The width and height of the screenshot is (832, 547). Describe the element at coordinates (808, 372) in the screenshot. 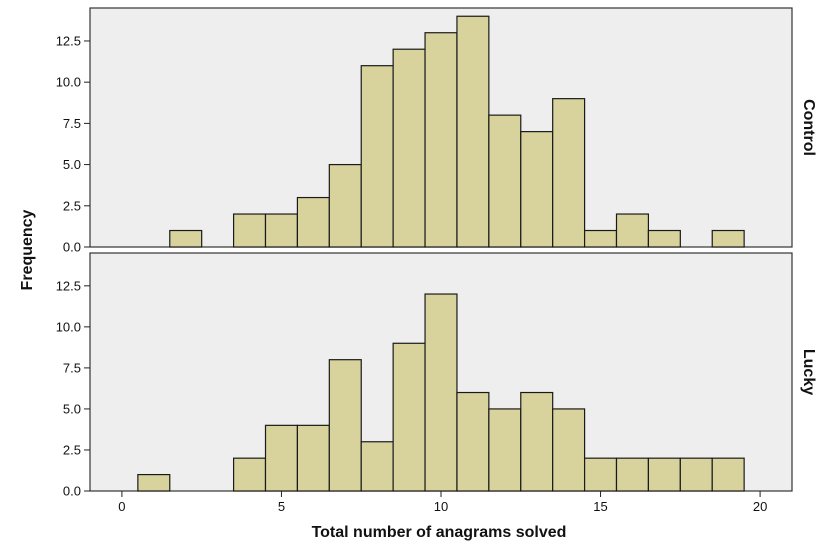

I see `panel-label: Lucky` at that location.